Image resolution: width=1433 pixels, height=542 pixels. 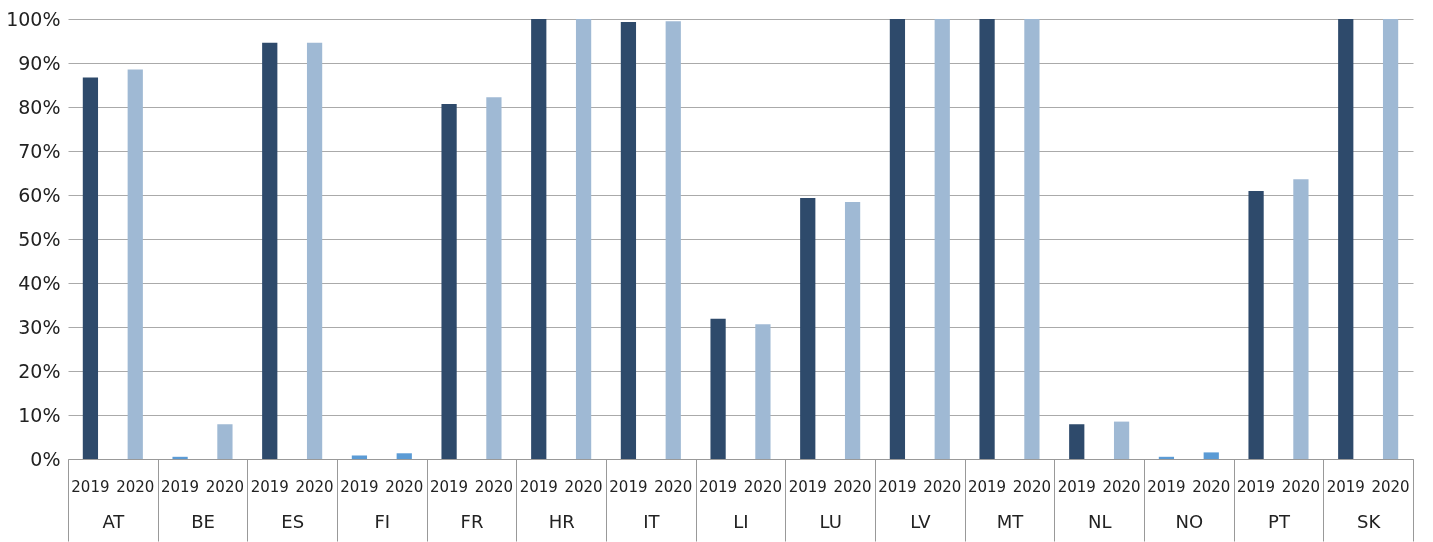 I want to click on x-tick-label: LV, so click(x=921, y=521).